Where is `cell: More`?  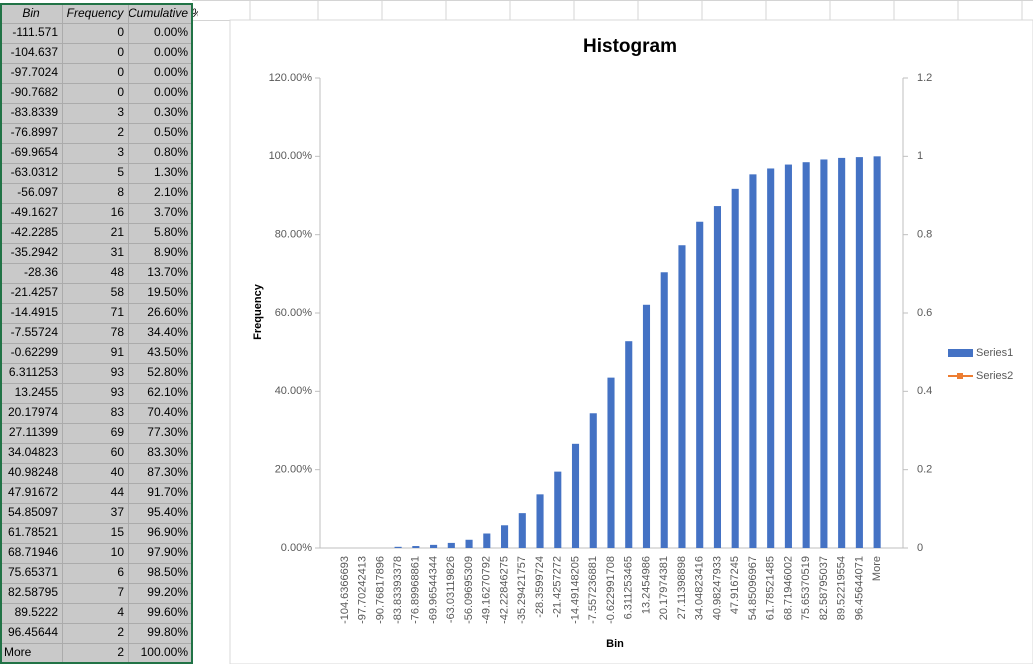 cell: More is located at coordinates (18, 652).